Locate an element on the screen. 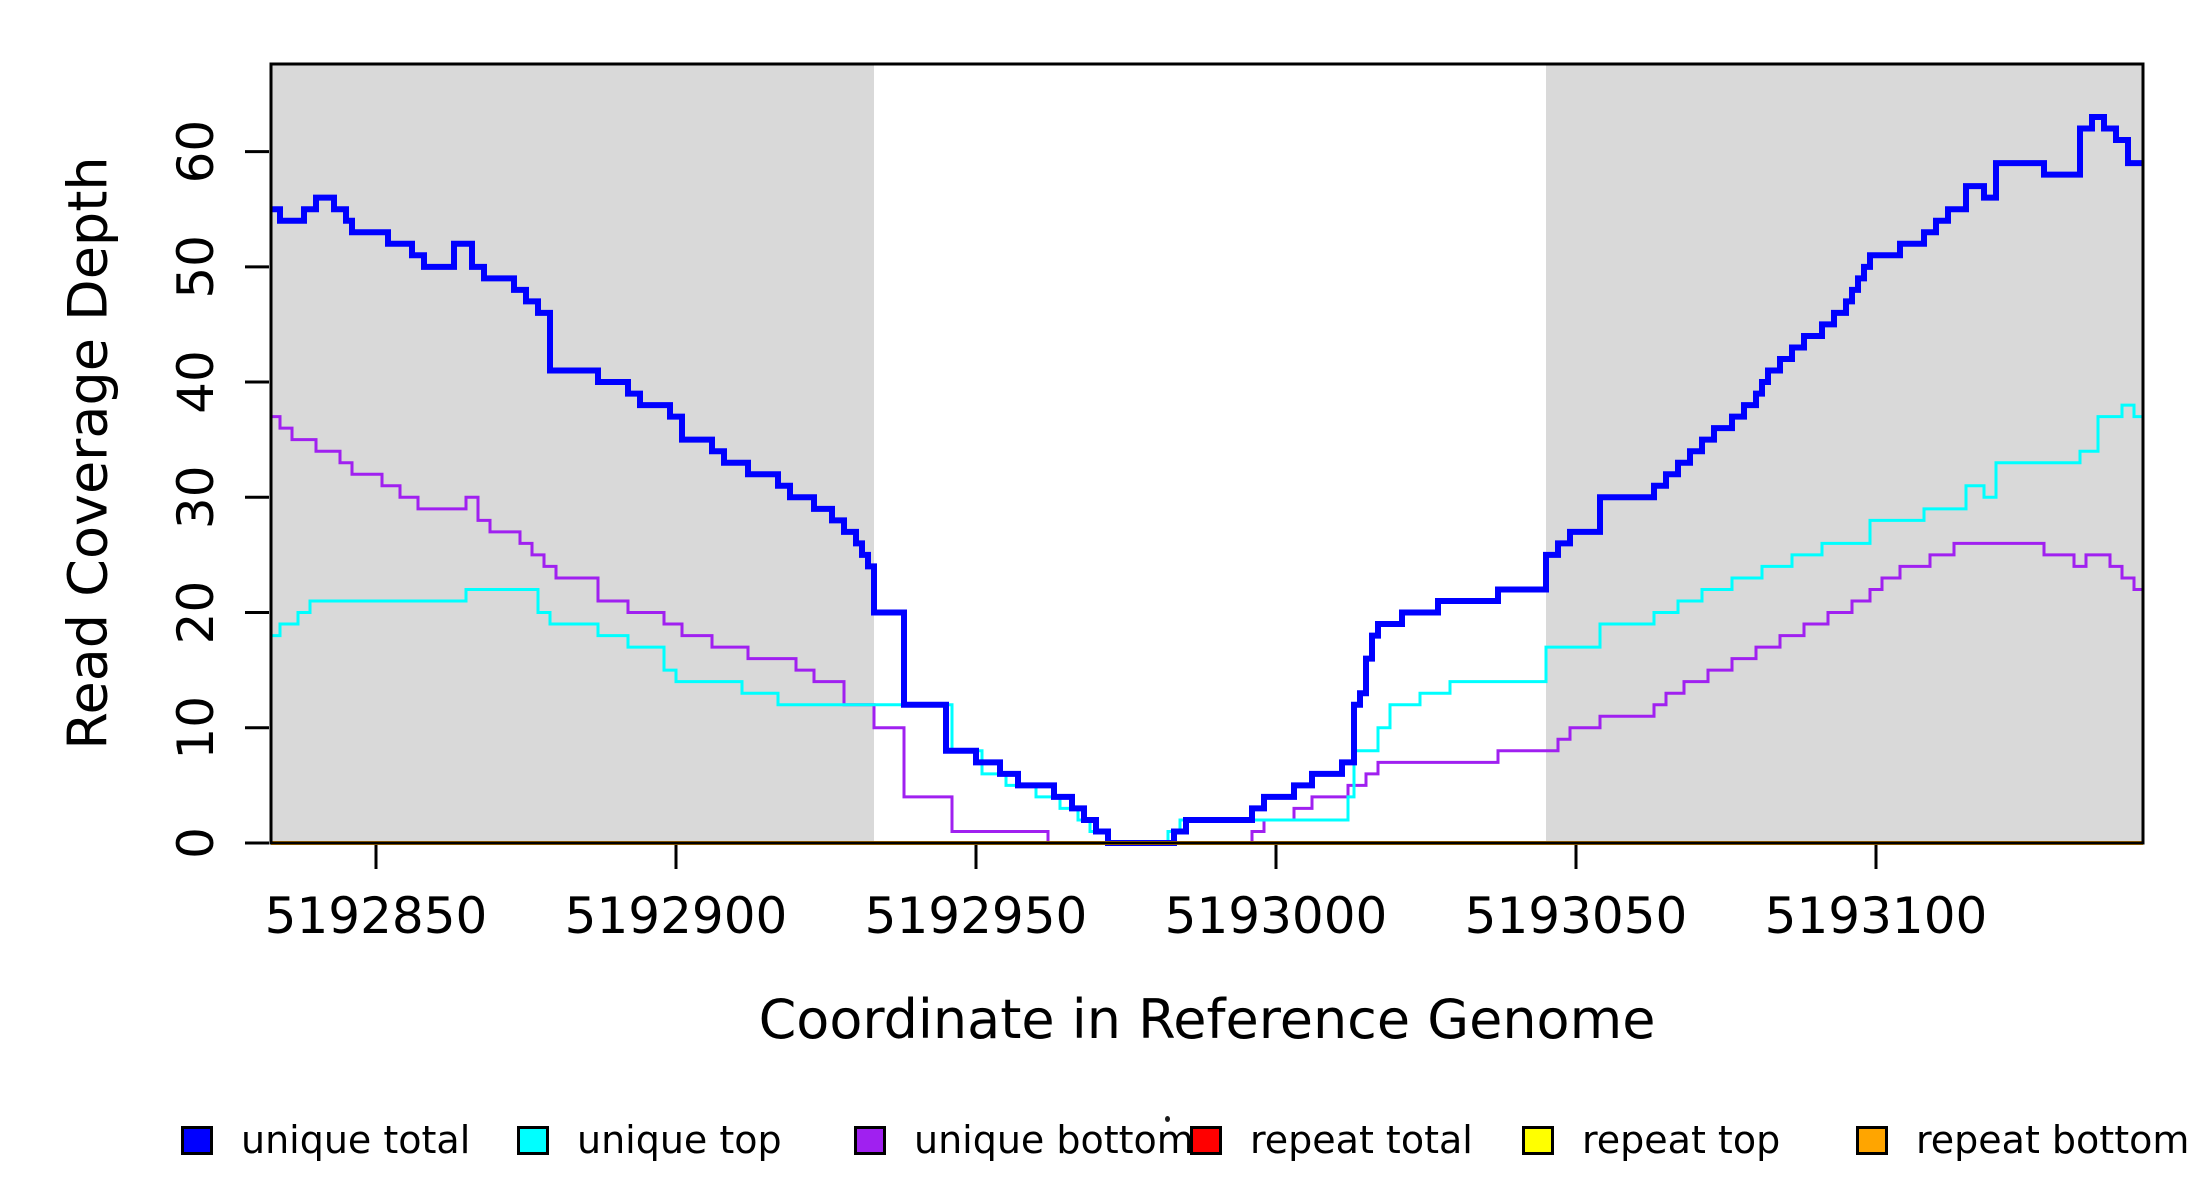  x-axis-title: Coordinate in Reference Genome is located at coordinates (1207, 1019).